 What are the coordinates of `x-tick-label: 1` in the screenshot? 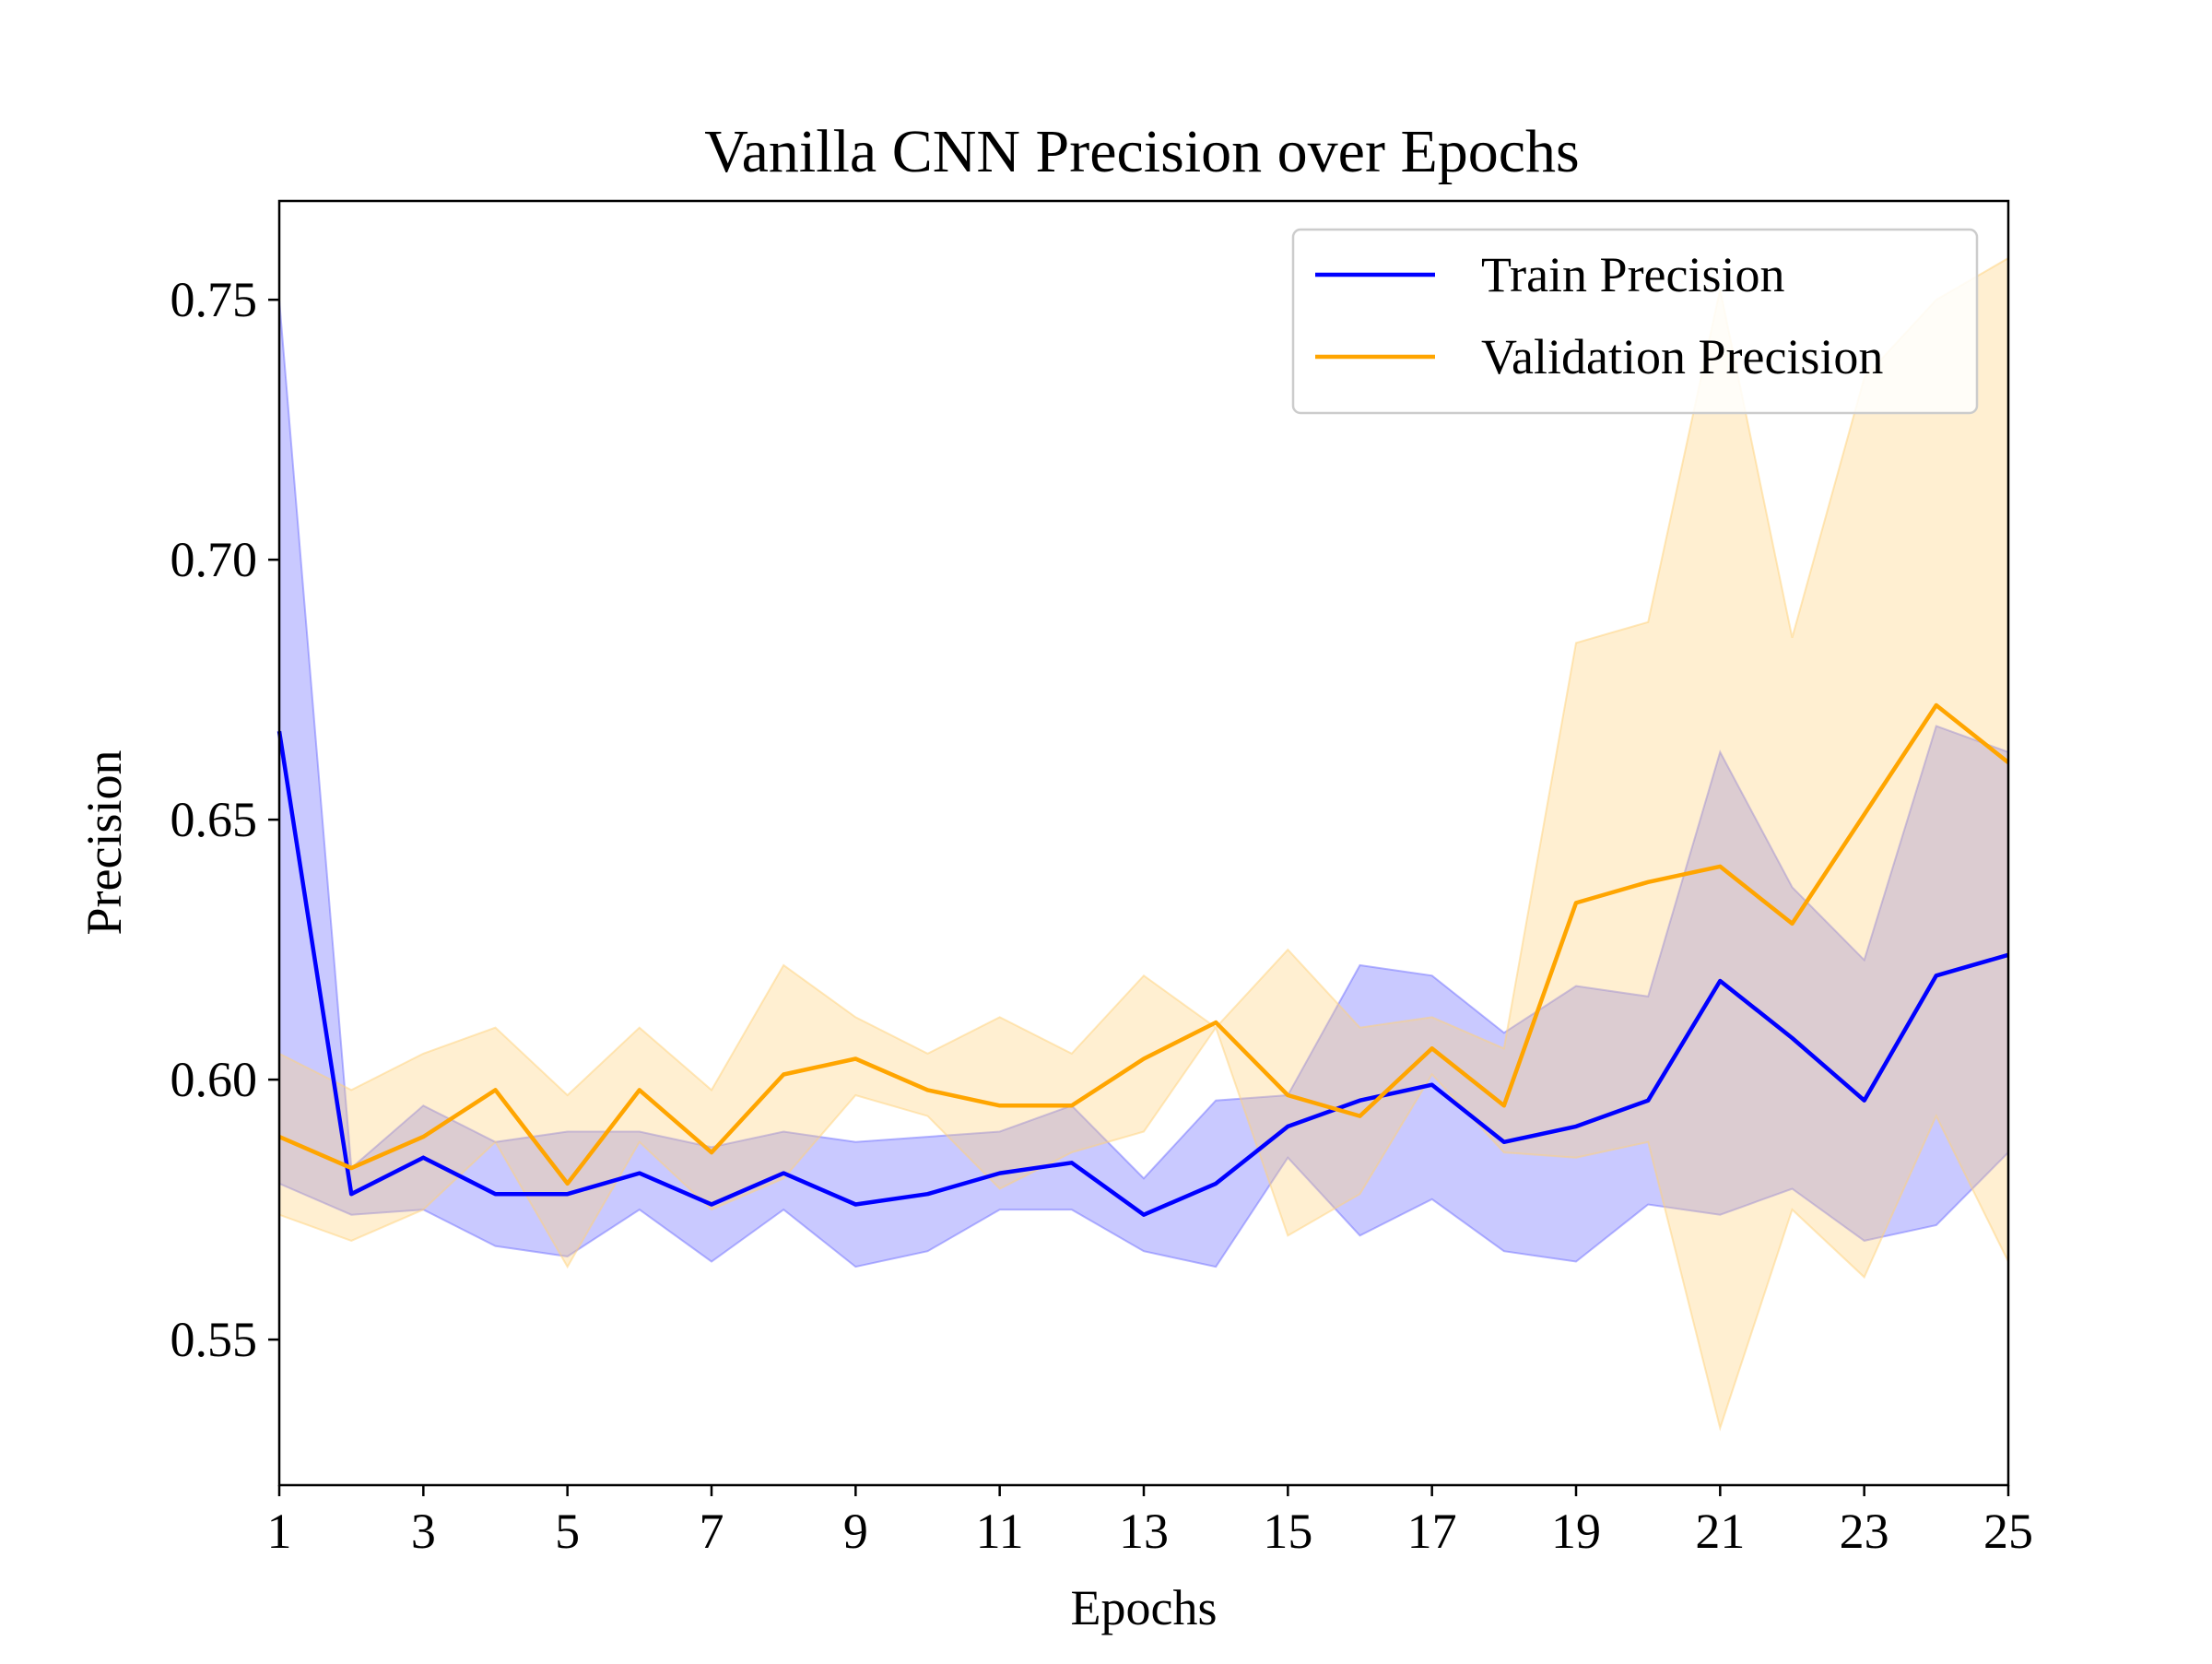 It's located at (279, 1531).